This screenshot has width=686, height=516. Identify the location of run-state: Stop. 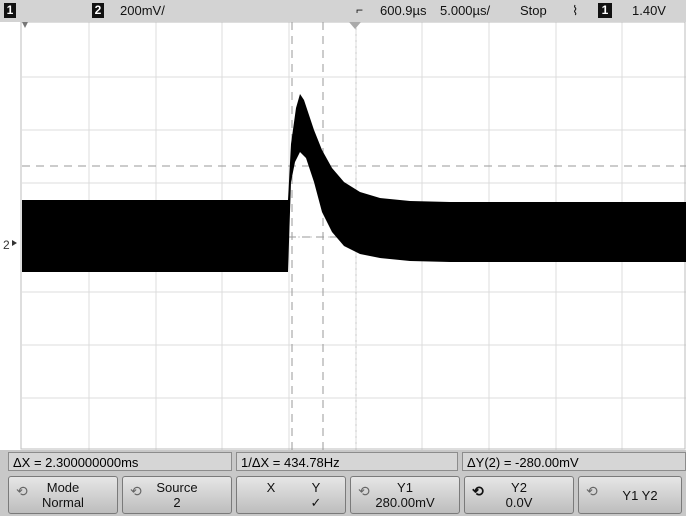
(533, 10).